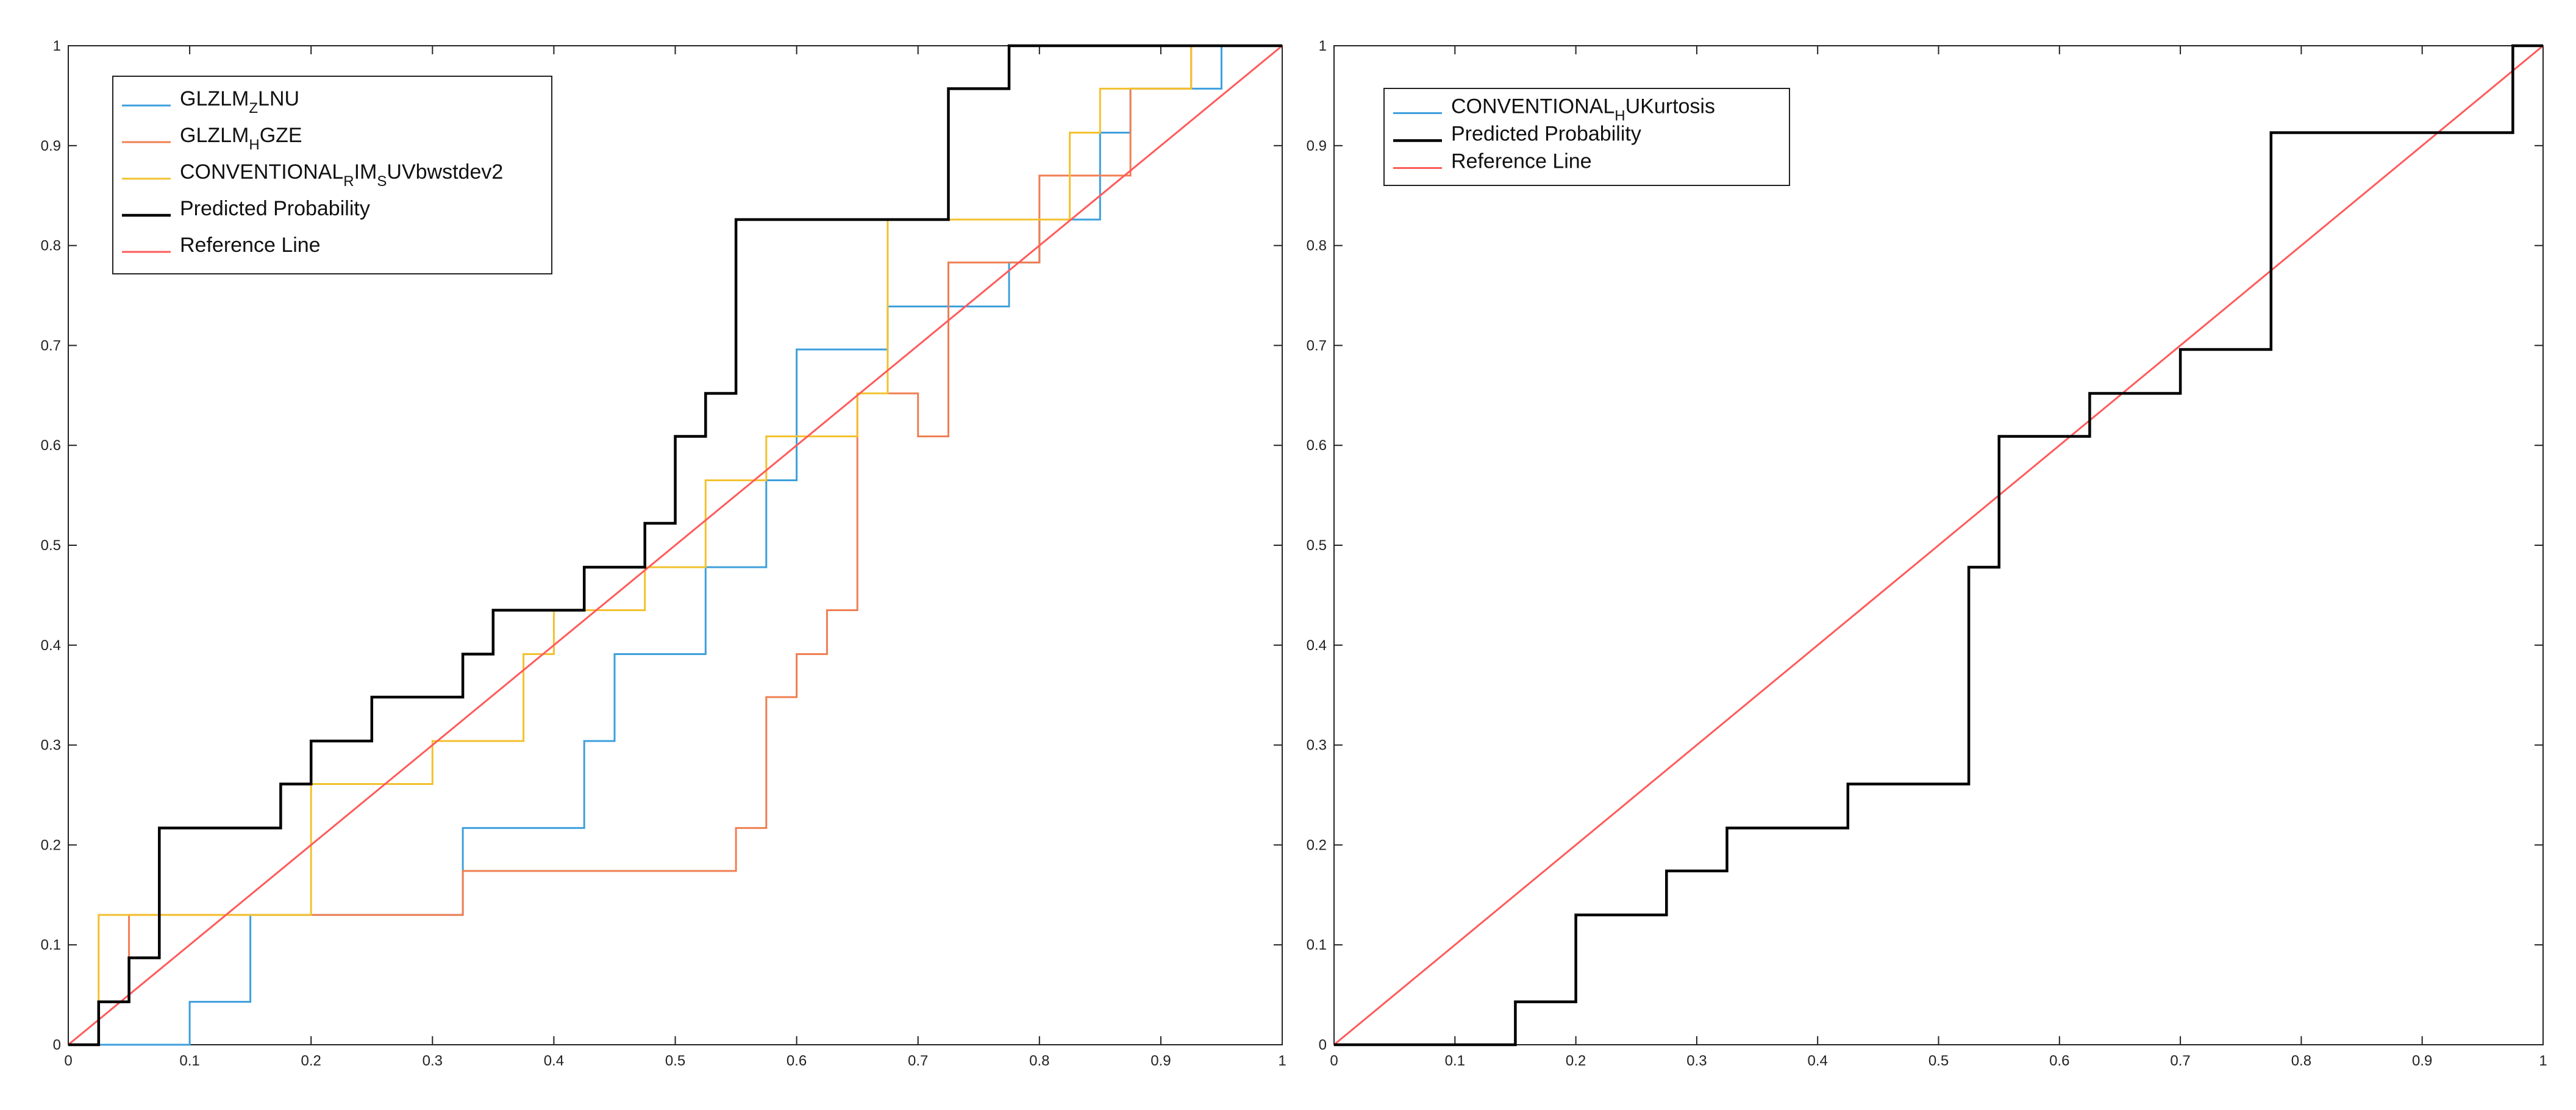  What do you see at coordinates (239, 101) in the screenshot?
I see `legend-label: GLZLMZLNU` at bounding box center [239, 101].